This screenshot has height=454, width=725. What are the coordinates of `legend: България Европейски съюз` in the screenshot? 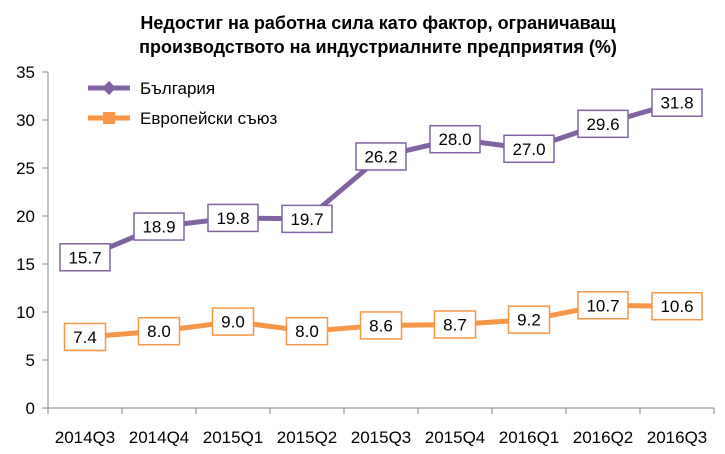 It's located at (182, 103).